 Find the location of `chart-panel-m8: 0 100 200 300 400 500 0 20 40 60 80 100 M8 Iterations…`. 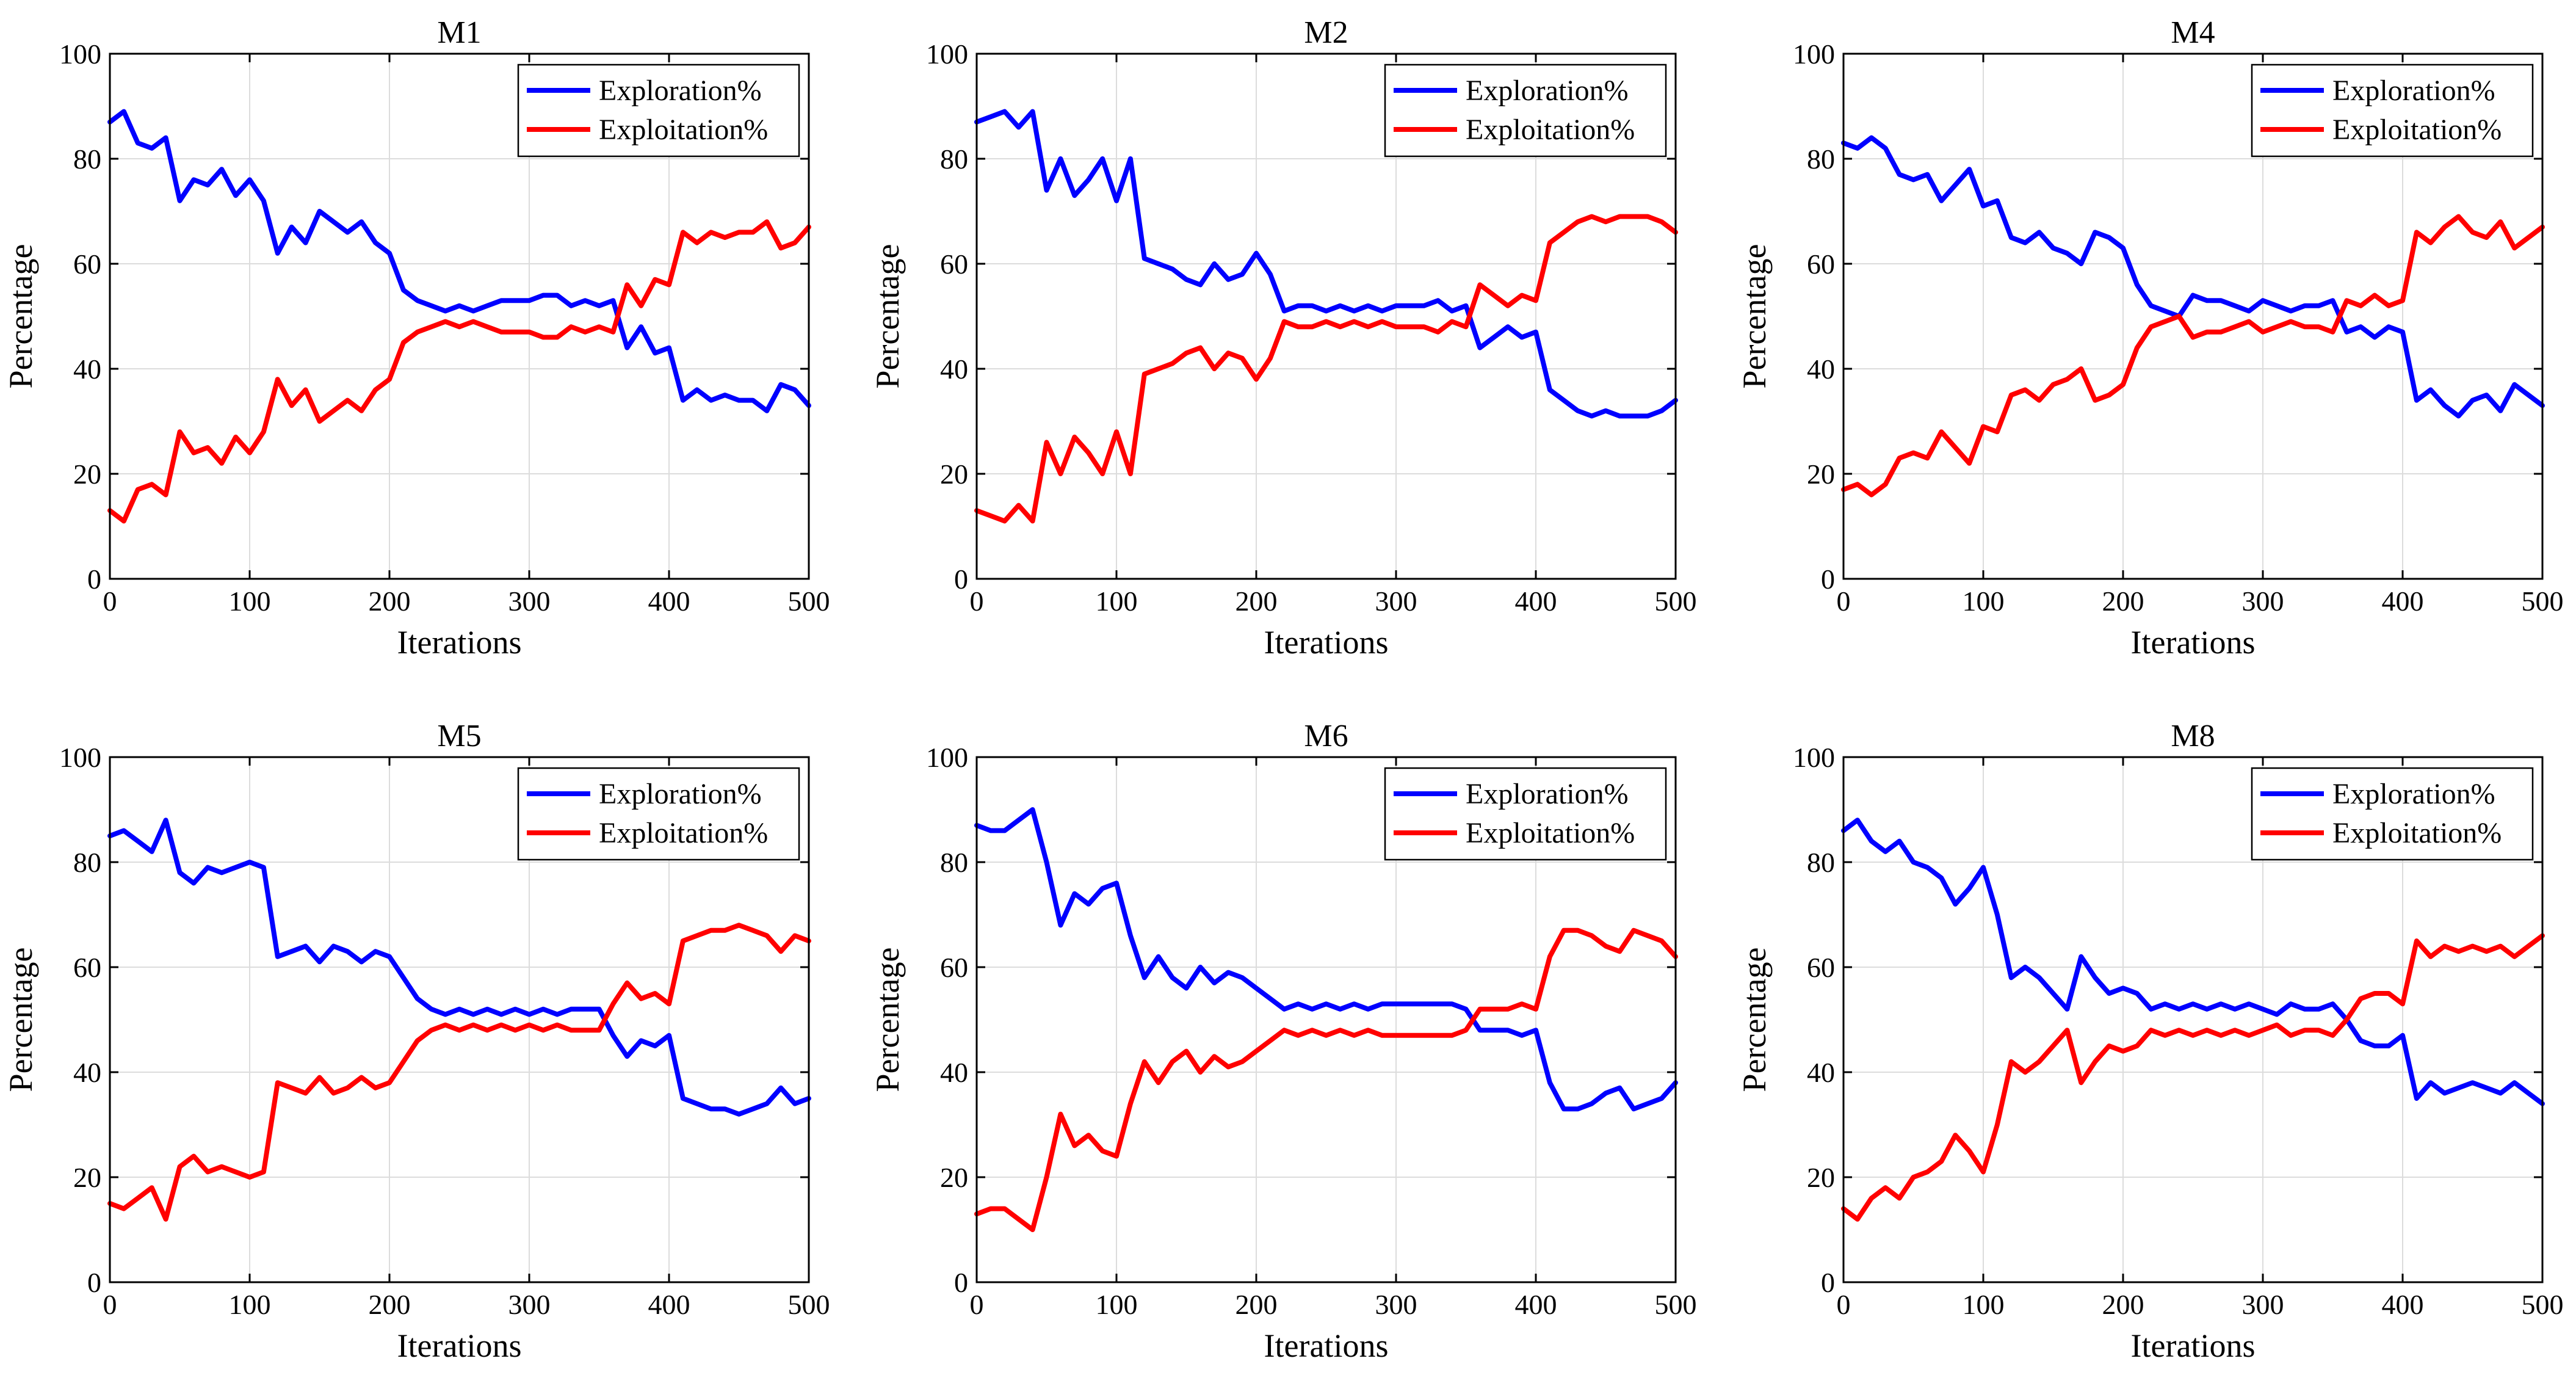

chart-panel-m8: 0 100 200 300 400 500 0 20 40 60 80 100 M8 Iterations… is located at coordinates (2150, 1041).